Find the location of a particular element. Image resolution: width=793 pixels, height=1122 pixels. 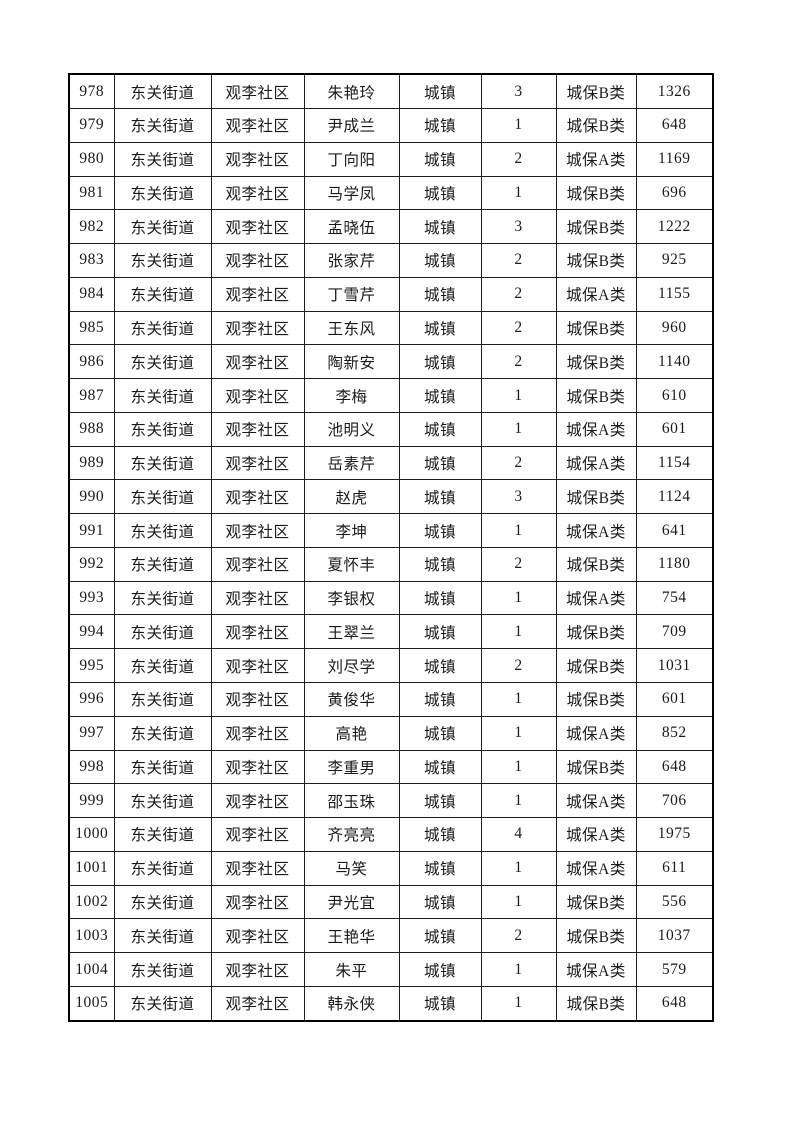

table-row: 995 东关街道 观李社区 刘尽学 城镇 2 城保B类 1031 is located at coordinates (391, 666).